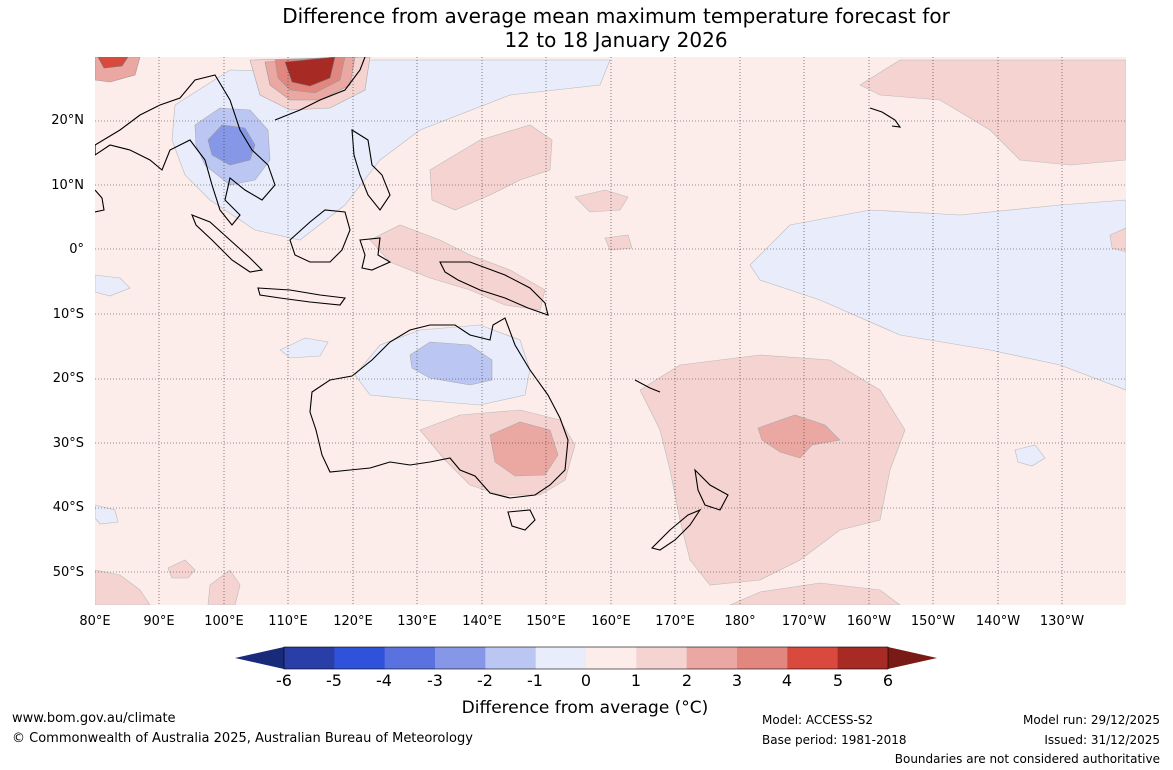 Image resolution: width=1173 pixels, height=770 pixels. Describe the element at coordinates (586, 680) in the screenshot. I see `colorbar-tick-0: 0` at that location.